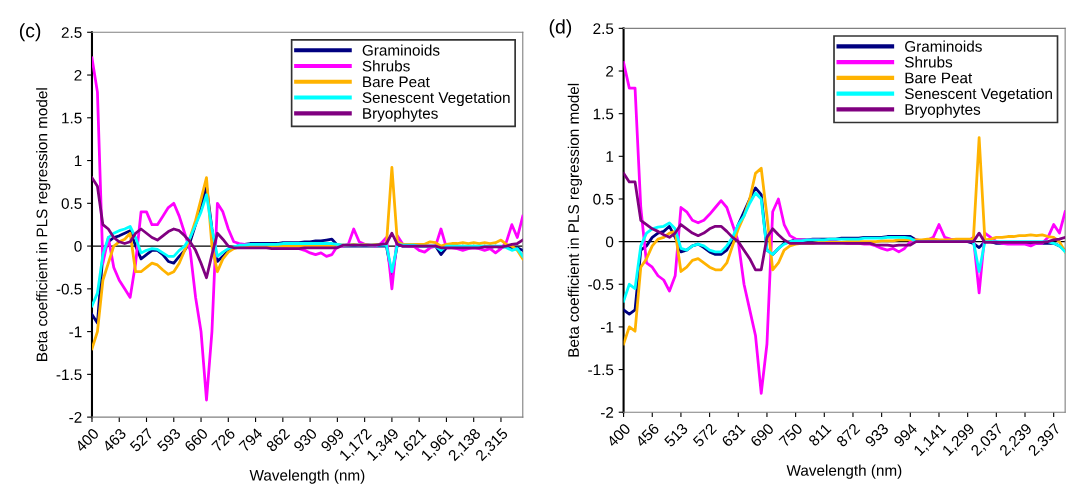 The image size is (1077, 489). What do you see at coordinates (141, 440) in the screenshot?
I see `x-tick-label: 527` at bounding box center [141, 440].